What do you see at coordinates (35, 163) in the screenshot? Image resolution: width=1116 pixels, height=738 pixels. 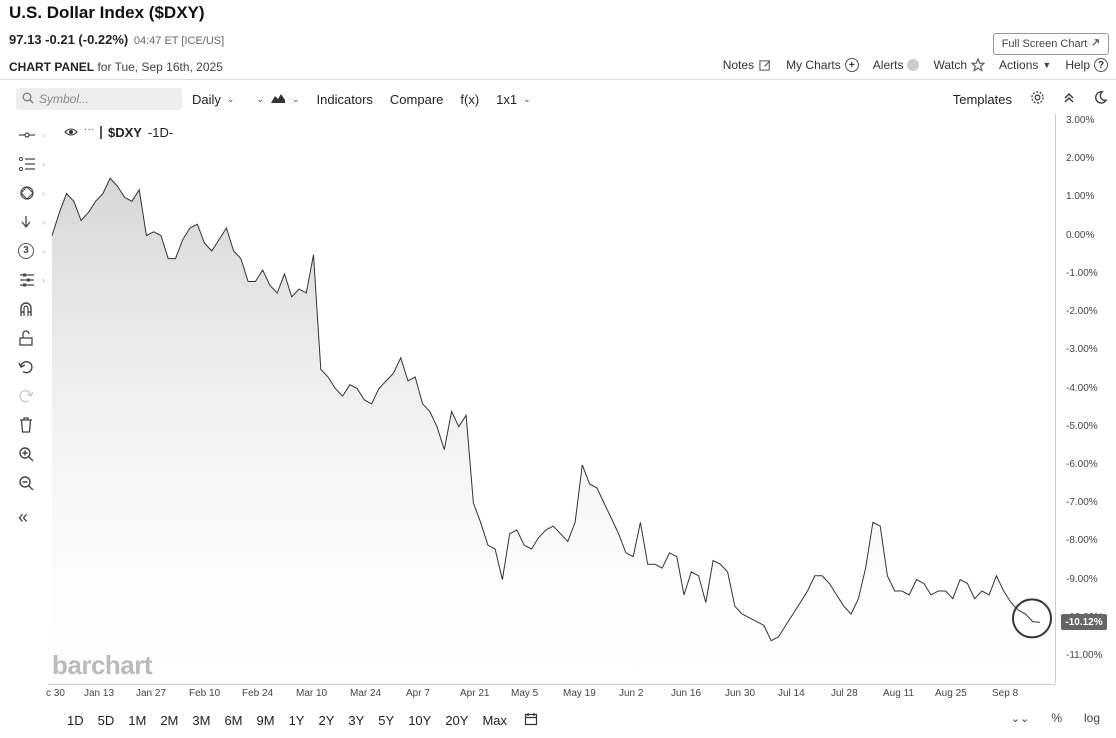 I see `fib-tool: ›` at bounding box center [35, 163].